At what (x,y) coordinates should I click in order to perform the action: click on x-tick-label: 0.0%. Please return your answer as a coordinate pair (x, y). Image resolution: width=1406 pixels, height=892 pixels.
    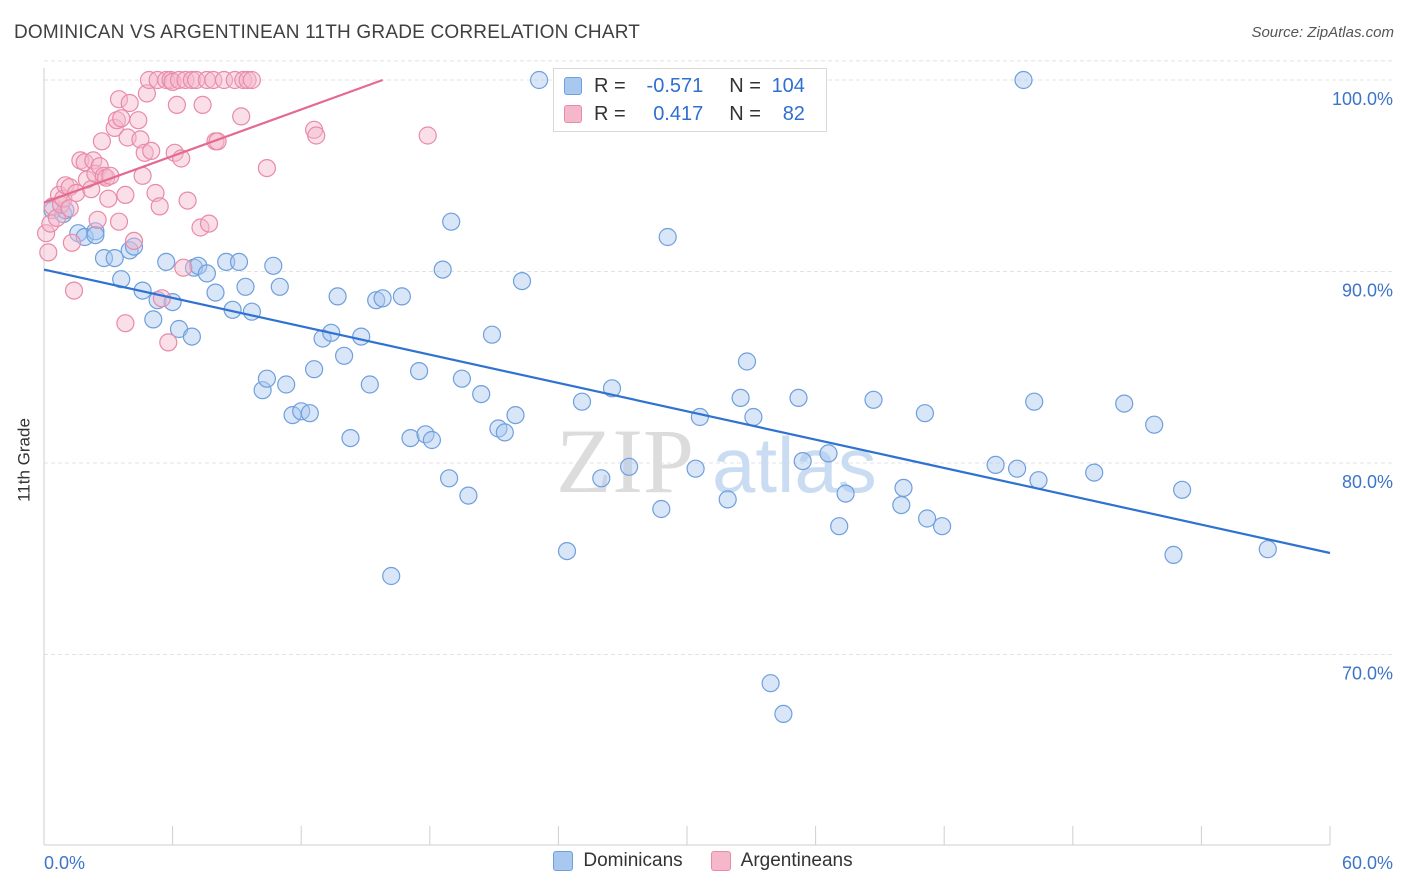
    Looking at the image, I should click on (64, 863).